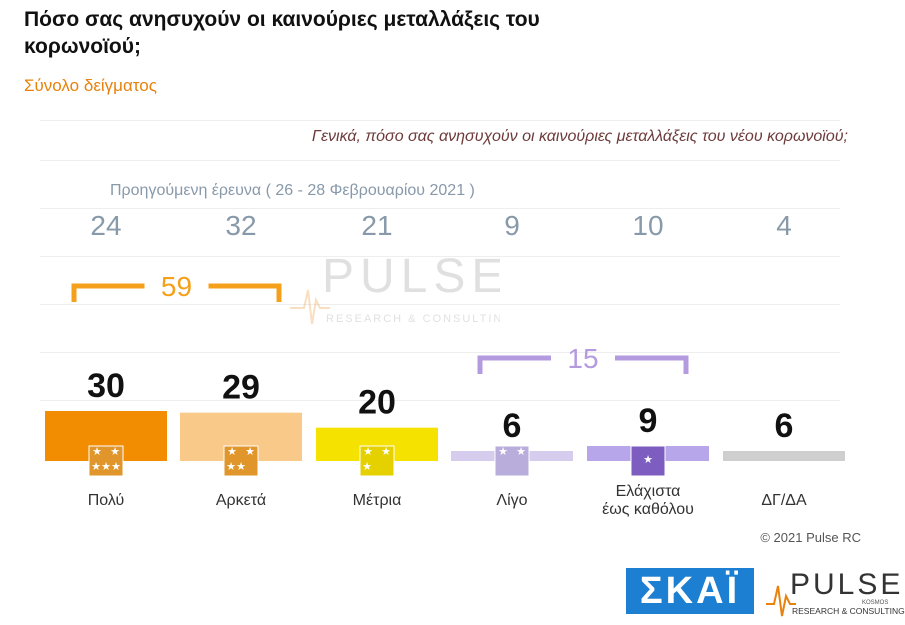  What do you see at coordinates (106, 500) in the screenshot?
I see `category-label: Πολύ` at bounding box center [106, 500].